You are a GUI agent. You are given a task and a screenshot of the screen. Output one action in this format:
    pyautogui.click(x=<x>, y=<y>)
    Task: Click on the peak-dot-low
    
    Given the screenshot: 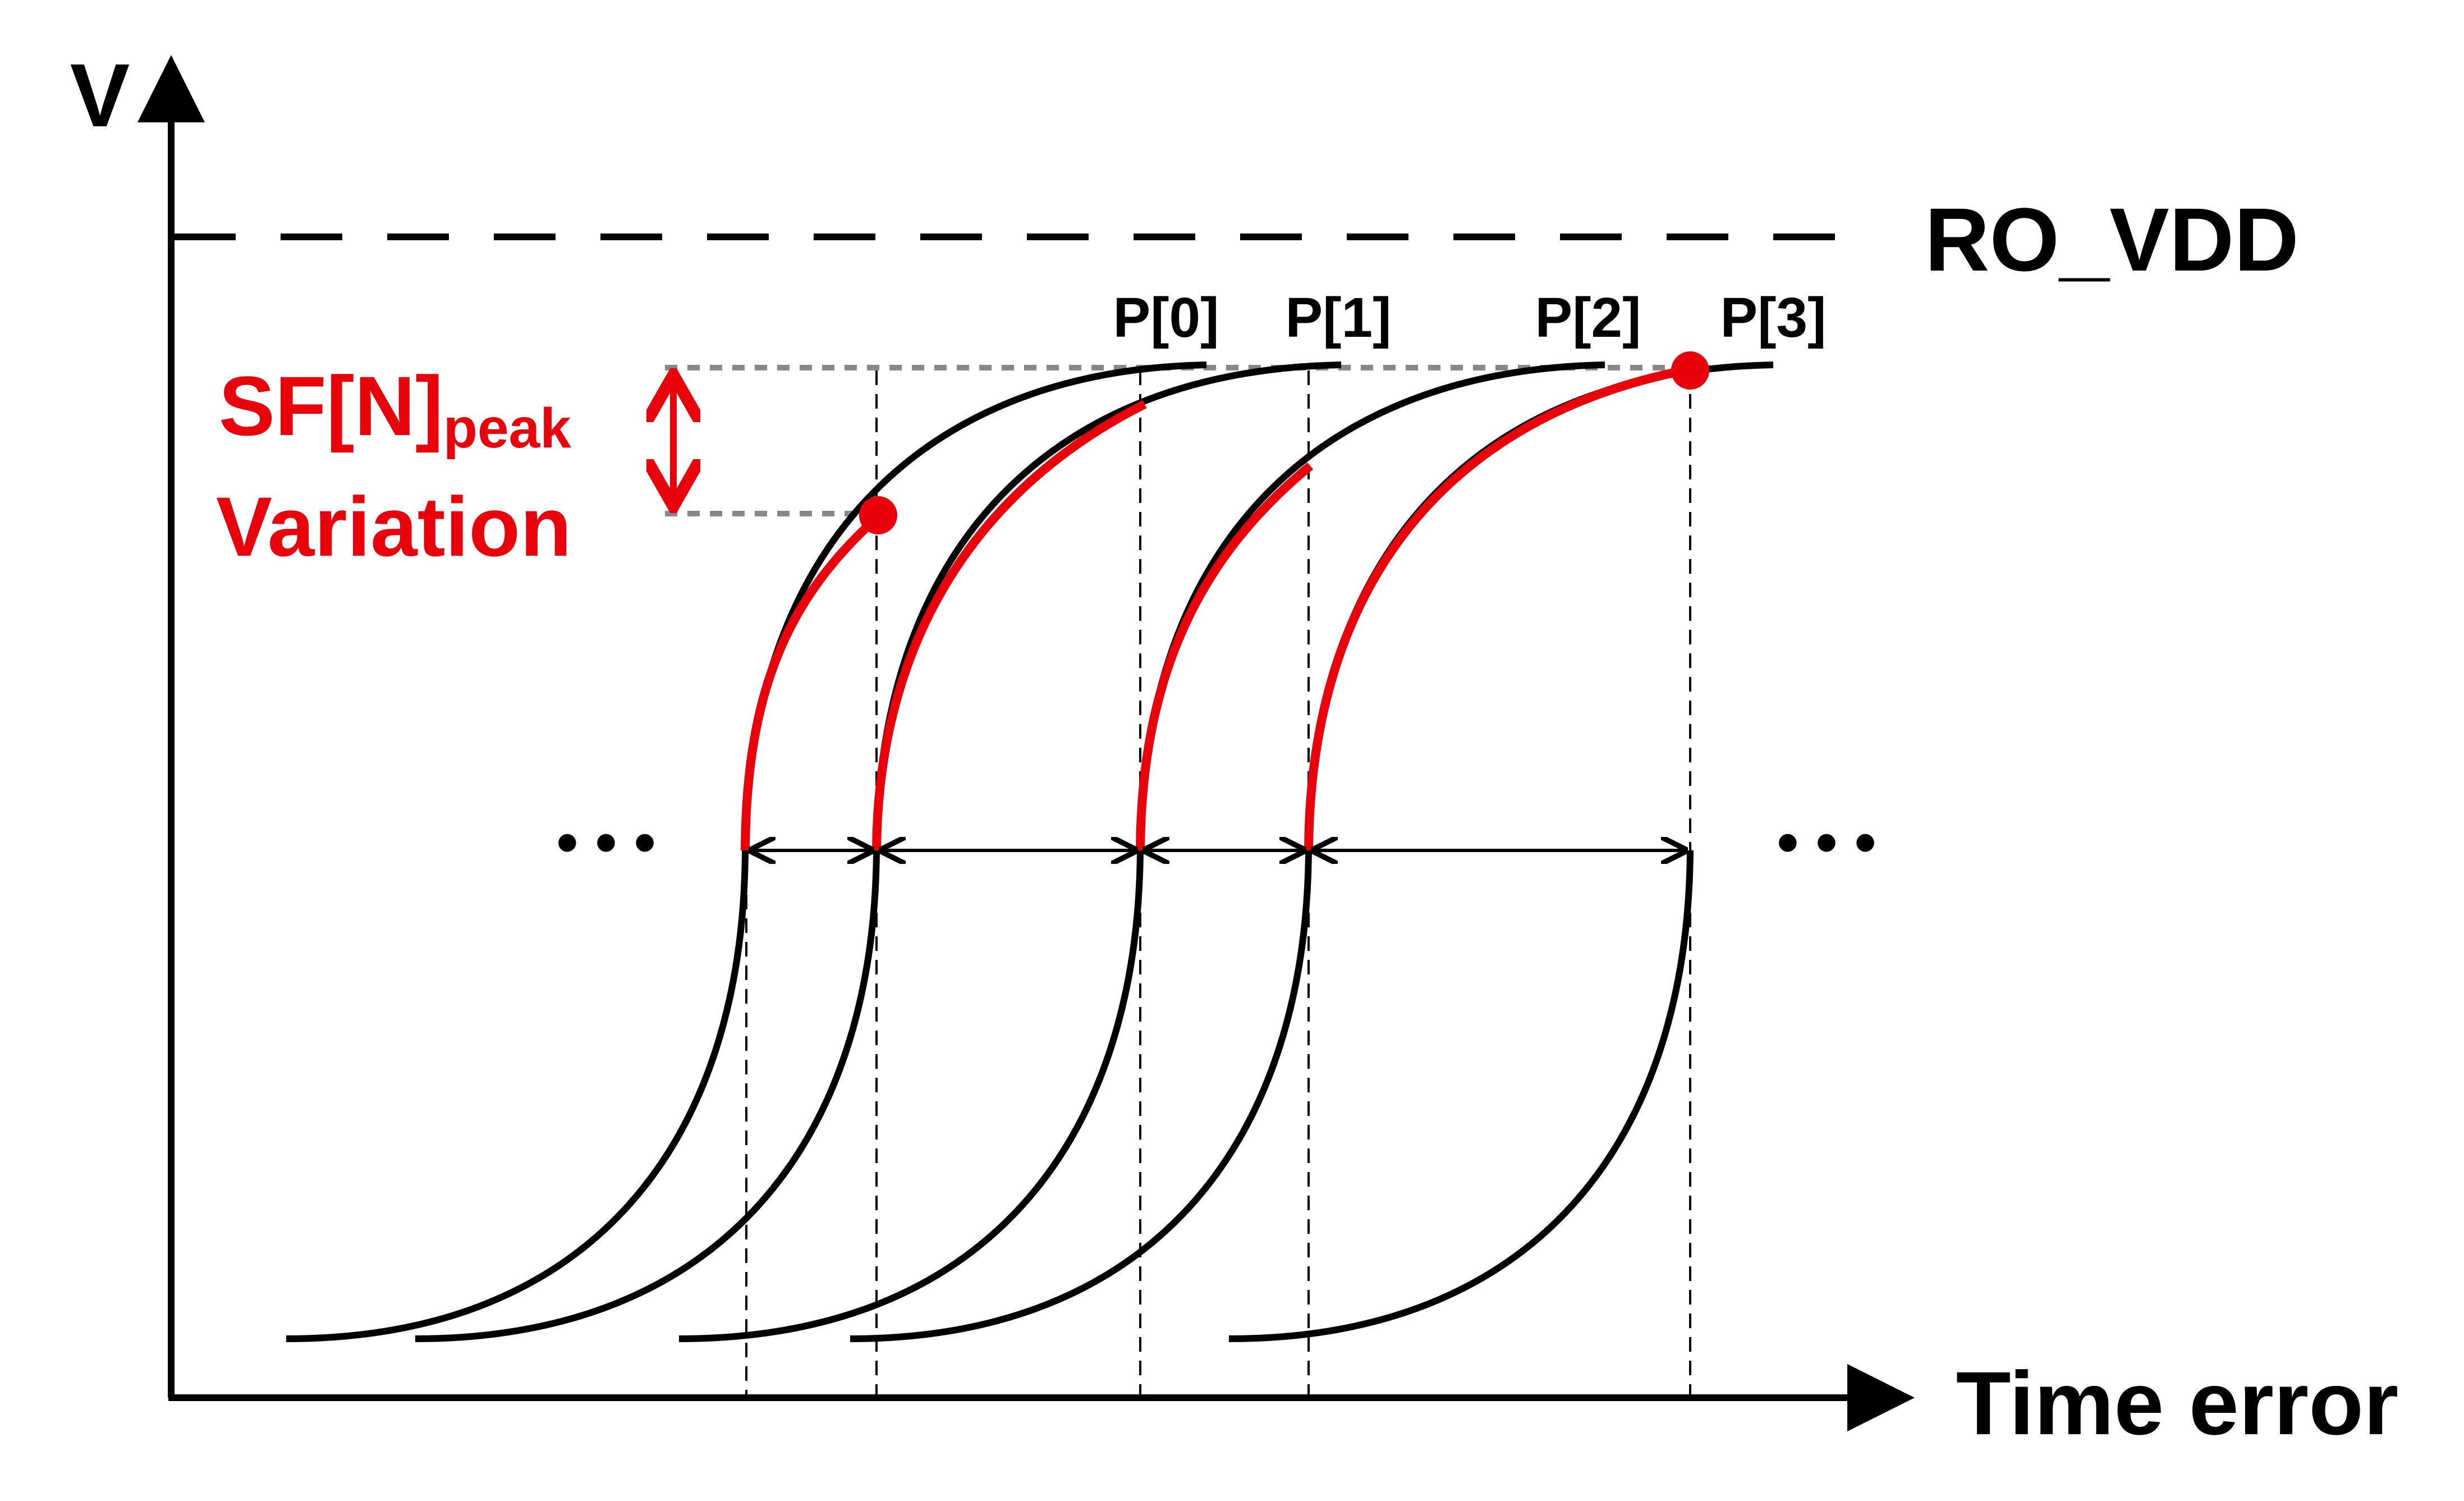 What is the action you would take?
    pyautogui.click(x=878, y=515)
    